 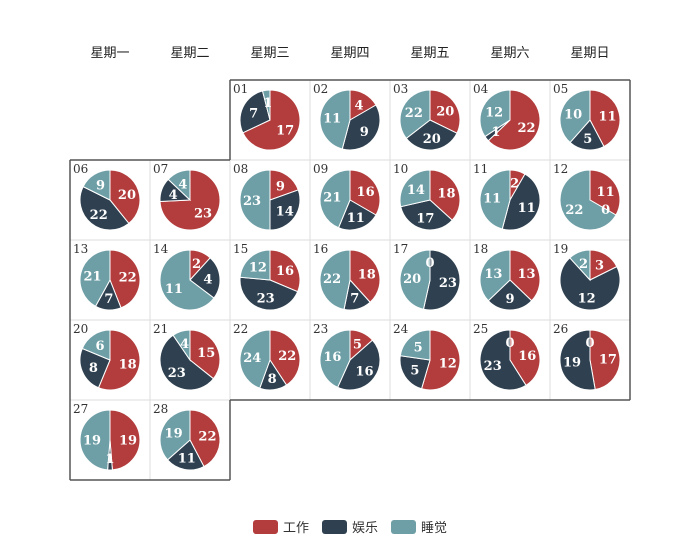 I want to click on day-pie: 04 22 1 12, so click(x=507, y=116).